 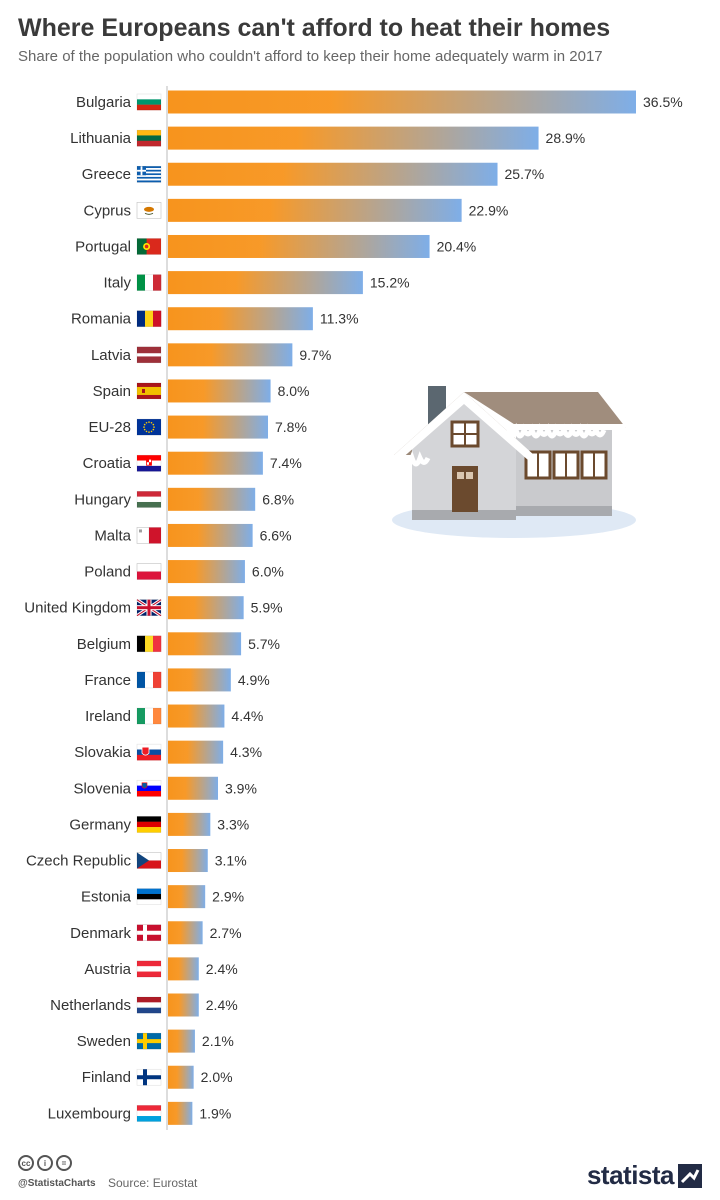 I want to click on category-label: Greece, so click(x=106, y=174).